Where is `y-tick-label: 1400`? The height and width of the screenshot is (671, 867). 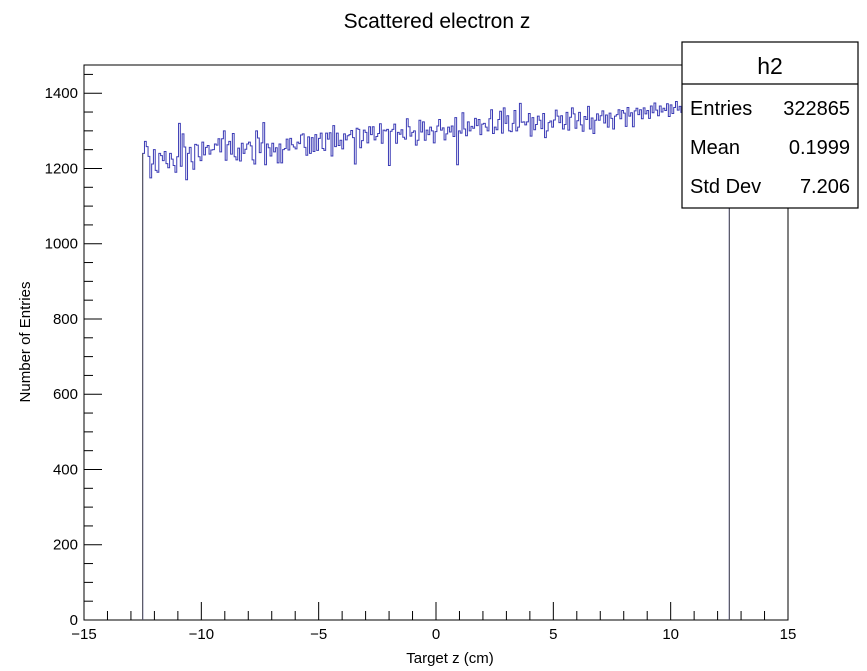 y-tick-label: 1400 is located at coordinates (61, 93).